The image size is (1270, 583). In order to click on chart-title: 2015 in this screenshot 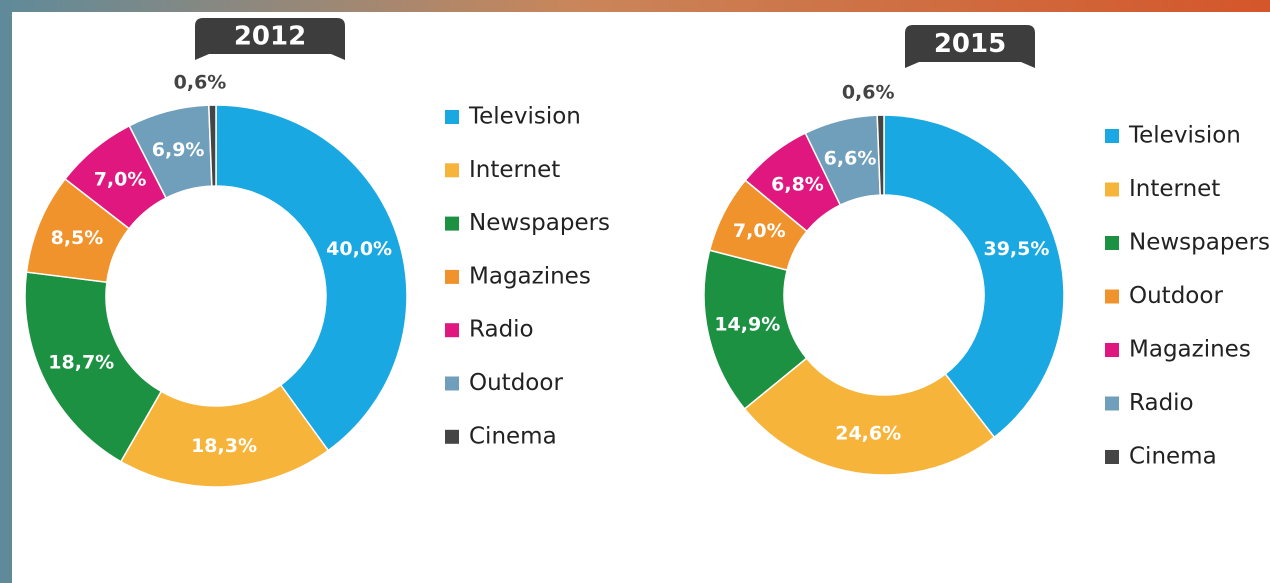, I will do `click(970, 44)`.